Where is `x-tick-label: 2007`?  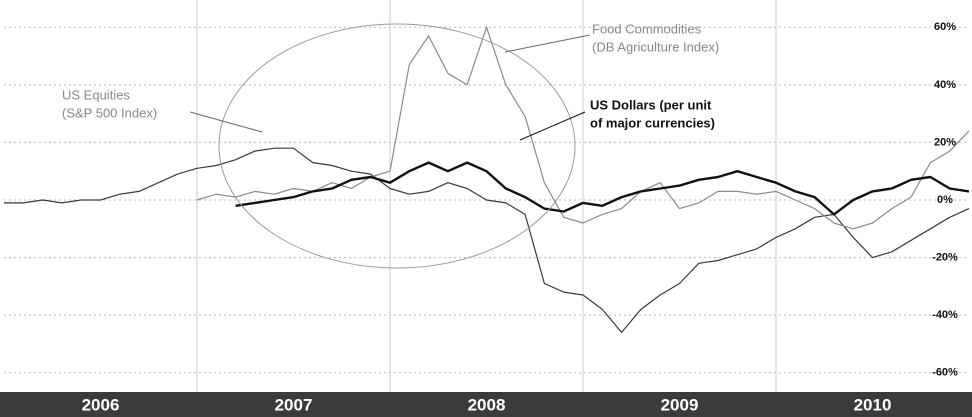
x-tick-label: 2007 is located at coordinates (294, 404).